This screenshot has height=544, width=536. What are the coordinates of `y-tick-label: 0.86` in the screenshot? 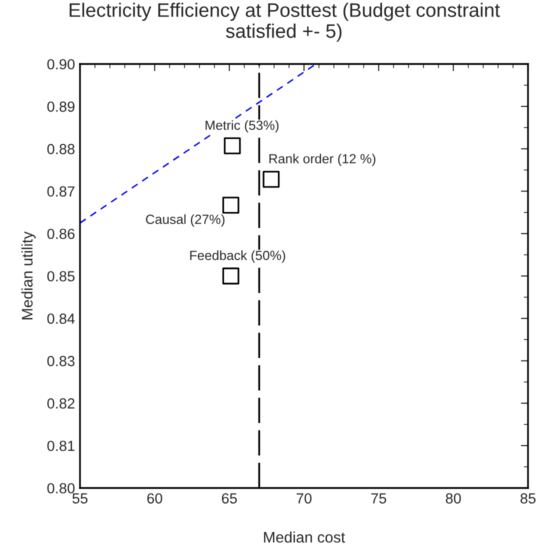 It's located at (60, 234).